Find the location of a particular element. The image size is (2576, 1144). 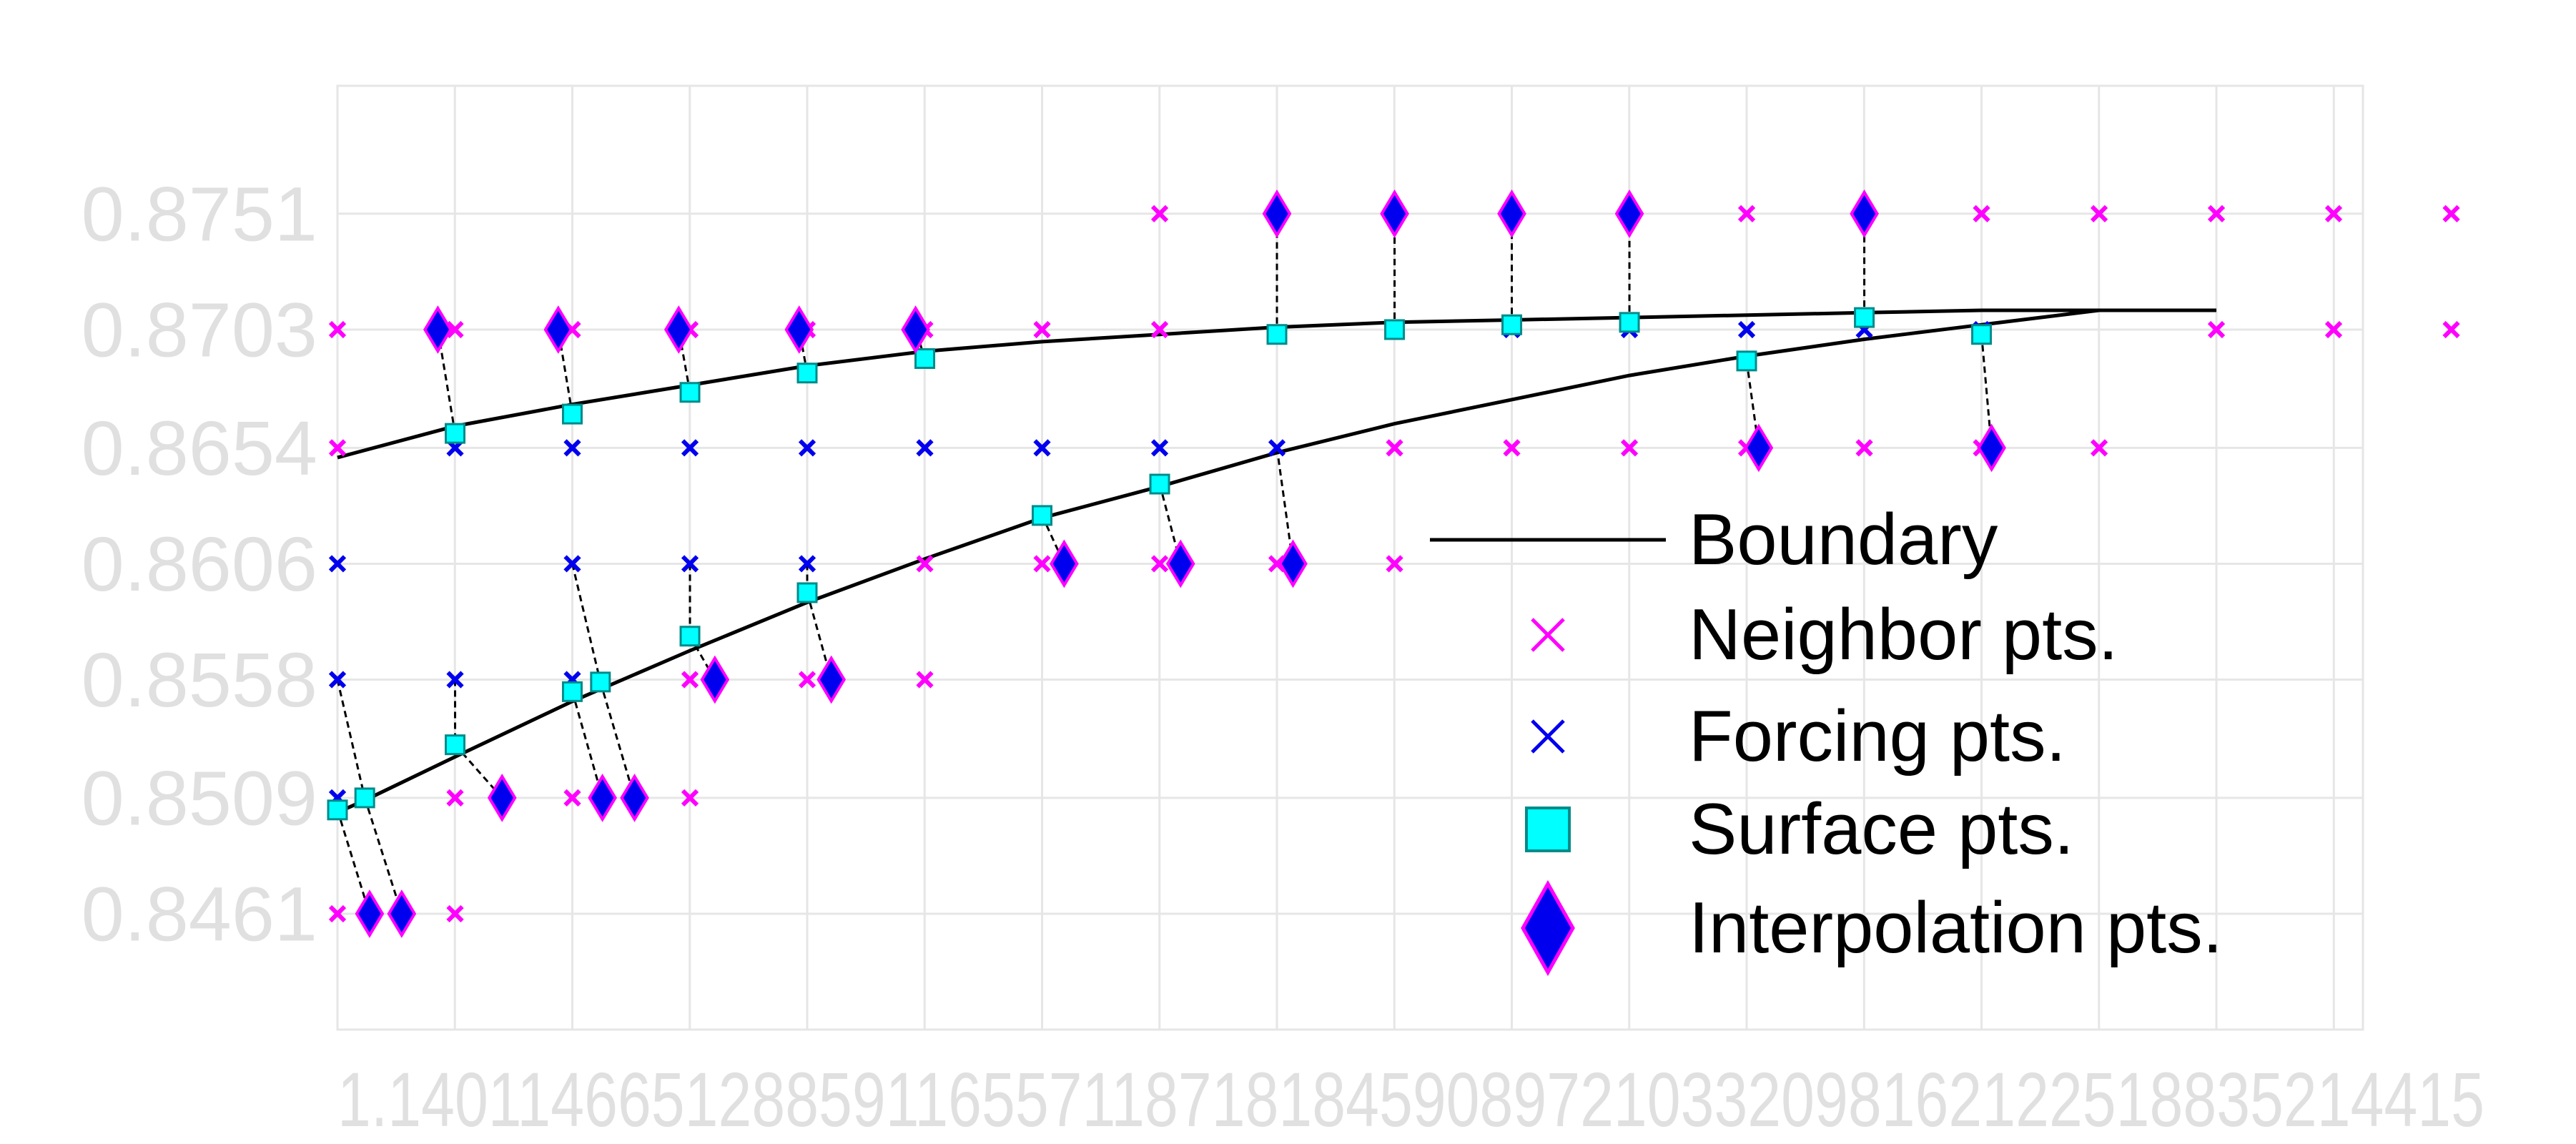

legend-x-swatch-stroke is located at coordinates (1548, 635).